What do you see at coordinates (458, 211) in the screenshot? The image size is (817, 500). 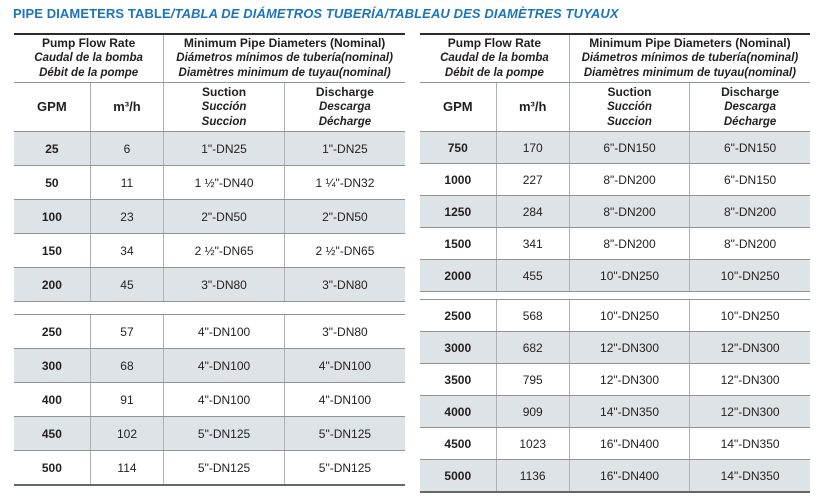 I see `gpm-value: 1250` at bounding box center [458, 211].